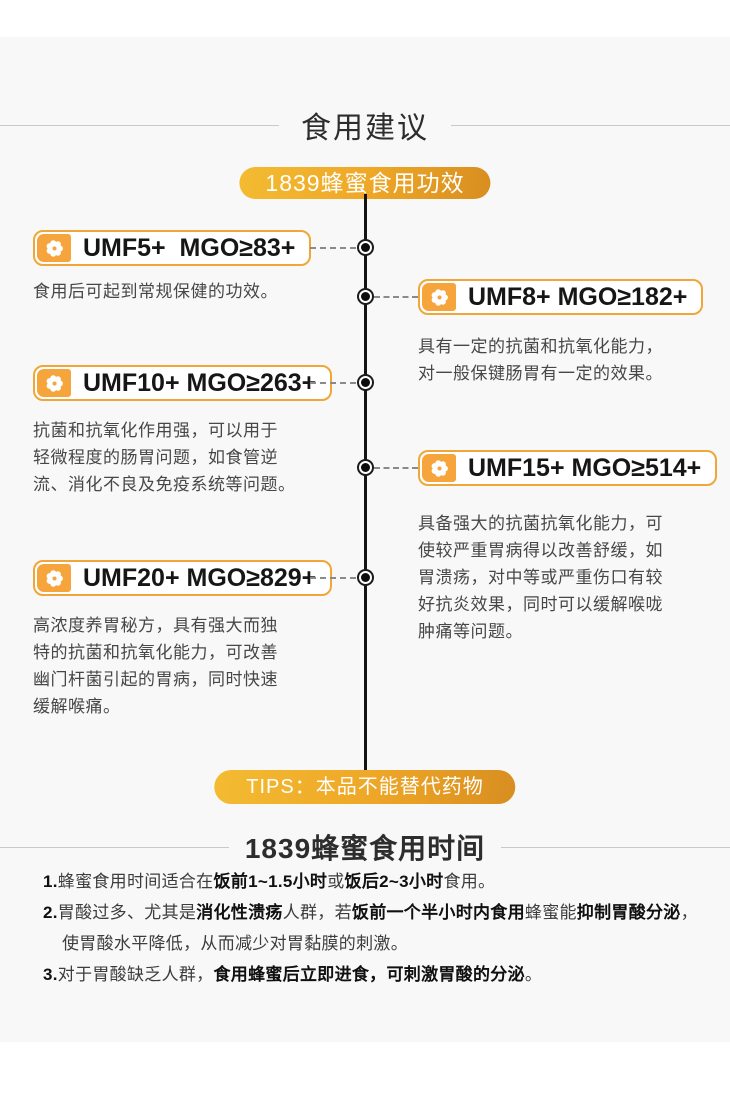 The width and height of the screenshot is (730, 1093). I want to click on text-segment: 食用蜂蜜后立即进食，可刺激胃酸的分泌, so click(369, 974).